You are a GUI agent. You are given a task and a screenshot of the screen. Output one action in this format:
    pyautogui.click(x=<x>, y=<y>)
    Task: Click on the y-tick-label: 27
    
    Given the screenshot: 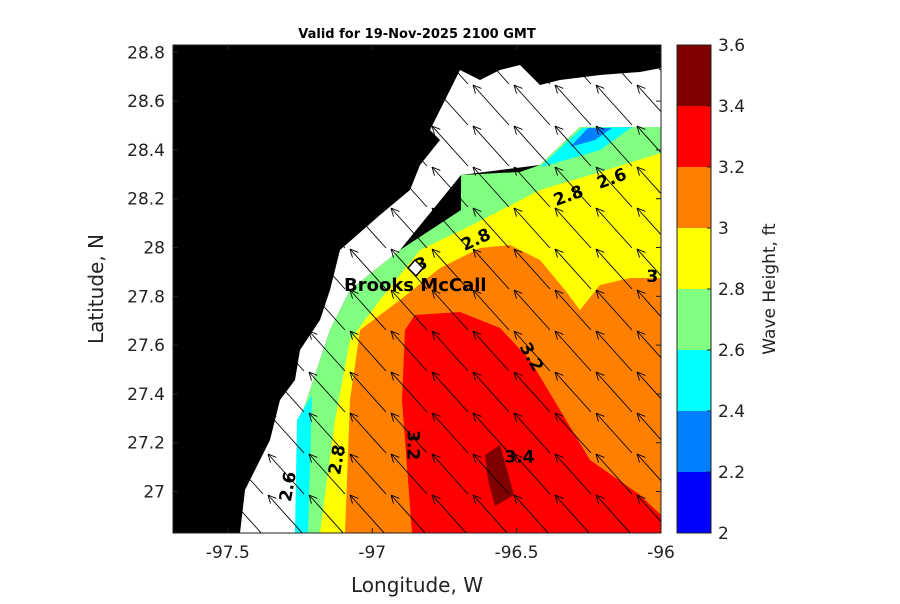 What is the action you would take?
    pyautogui.click(x=154, y=493)
    